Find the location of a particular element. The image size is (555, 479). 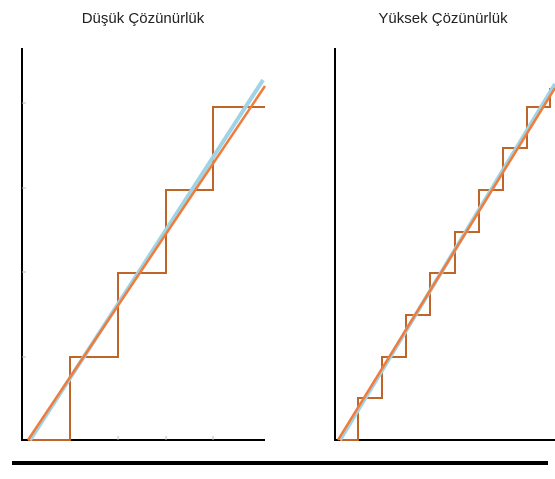

panel-title: Yüksek Çözünürlük is located at coordinates (443, 18).